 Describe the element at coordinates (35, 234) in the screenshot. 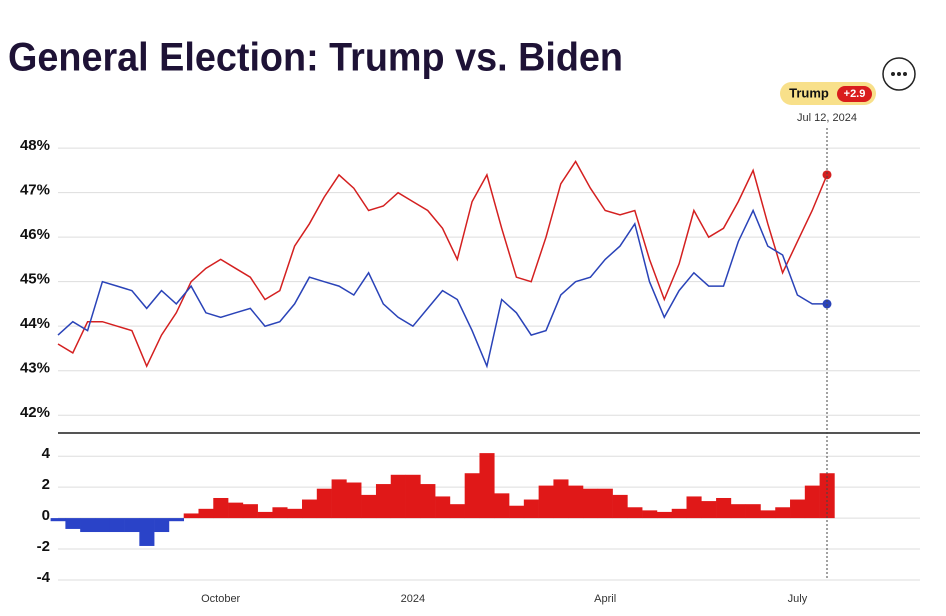

I see `y-tick-label: 46%` at that location.